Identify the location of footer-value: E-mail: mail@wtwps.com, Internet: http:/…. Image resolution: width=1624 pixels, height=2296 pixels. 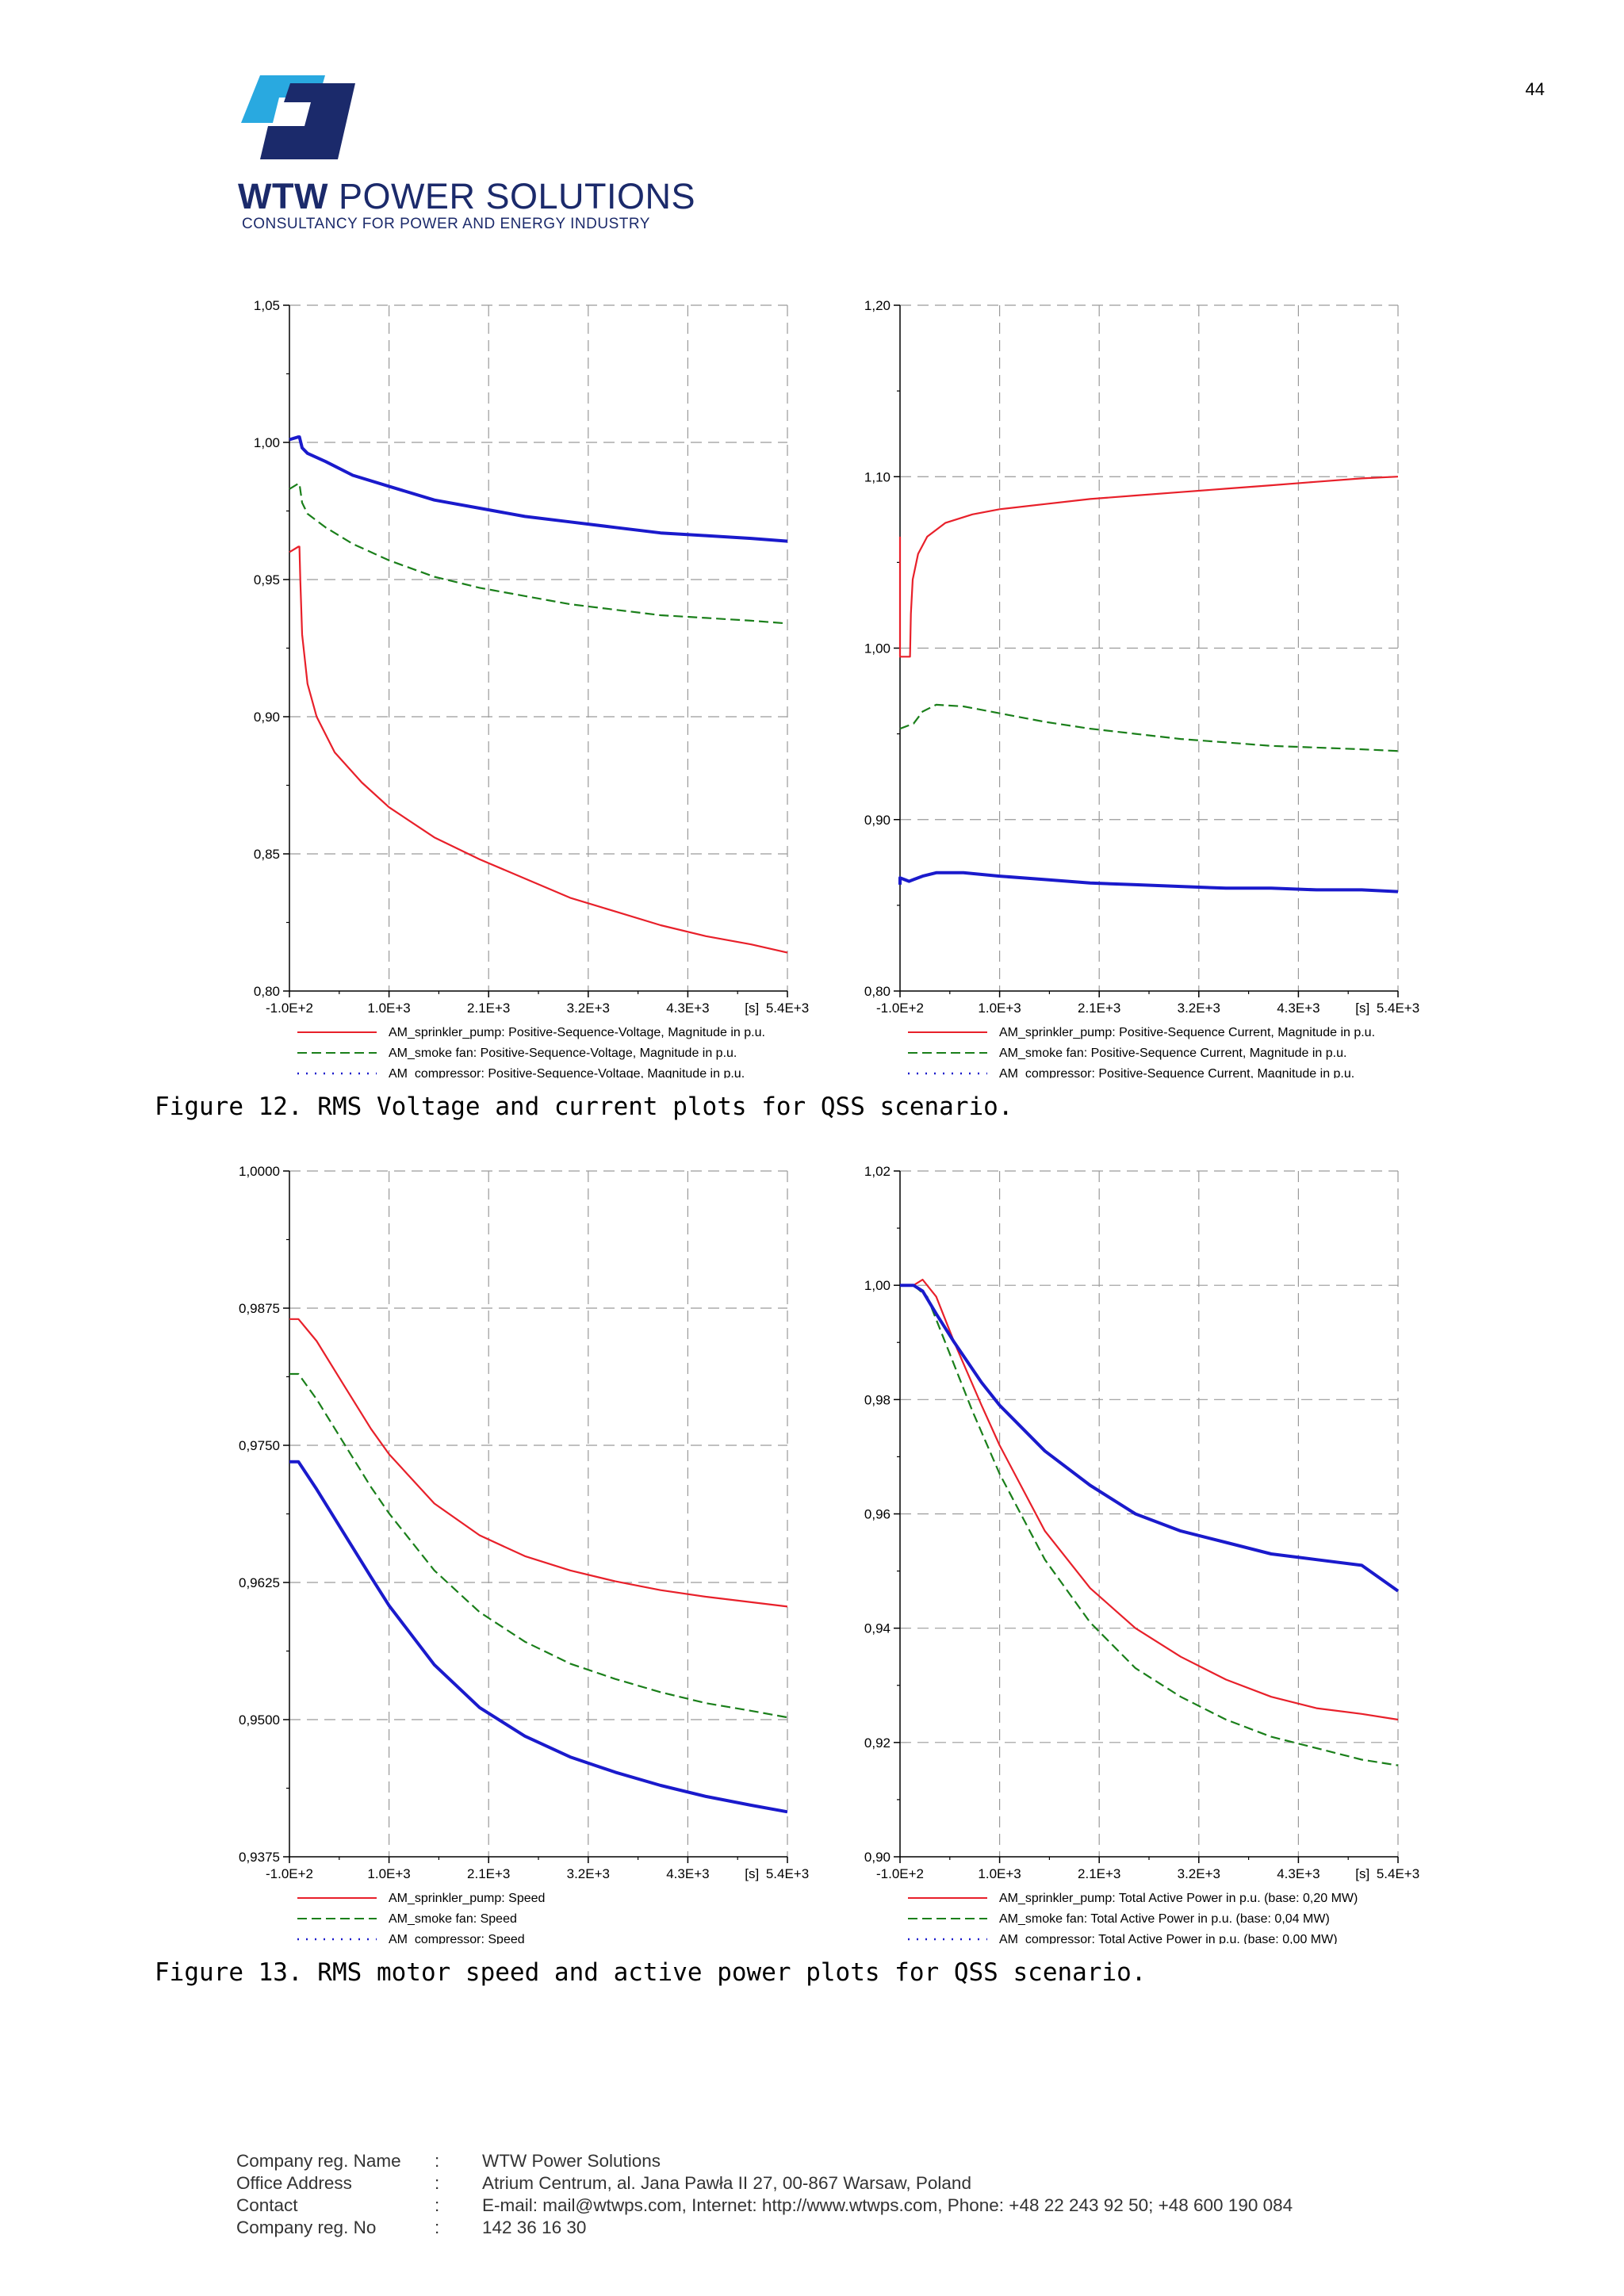
(887, 2205).